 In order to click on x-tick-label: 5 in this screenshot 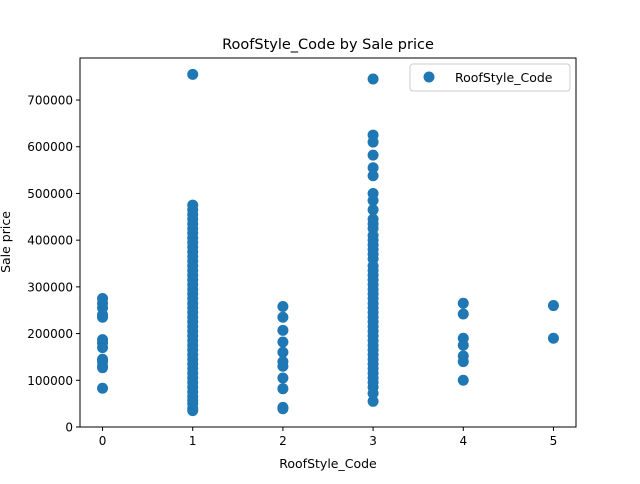, I will do `click(554, 441)`.